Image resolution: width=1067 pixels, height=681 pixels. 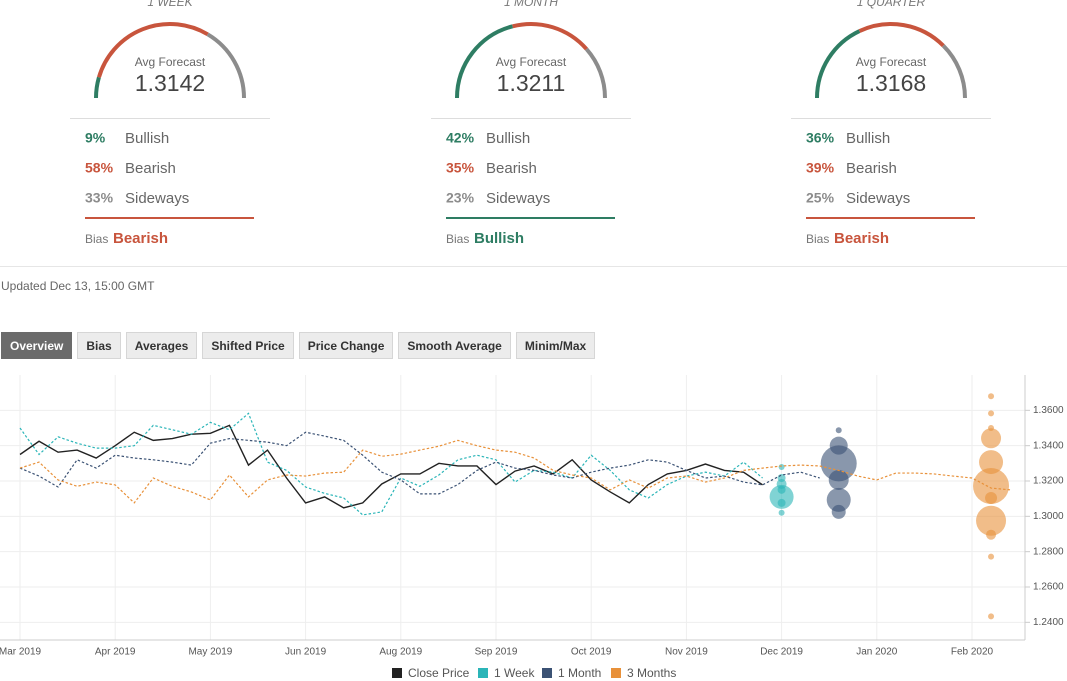 What do you see at coordinates (531, 83) in the screenshot?
I see `avg-value: 1.3211` at bounding box center [531, 83].